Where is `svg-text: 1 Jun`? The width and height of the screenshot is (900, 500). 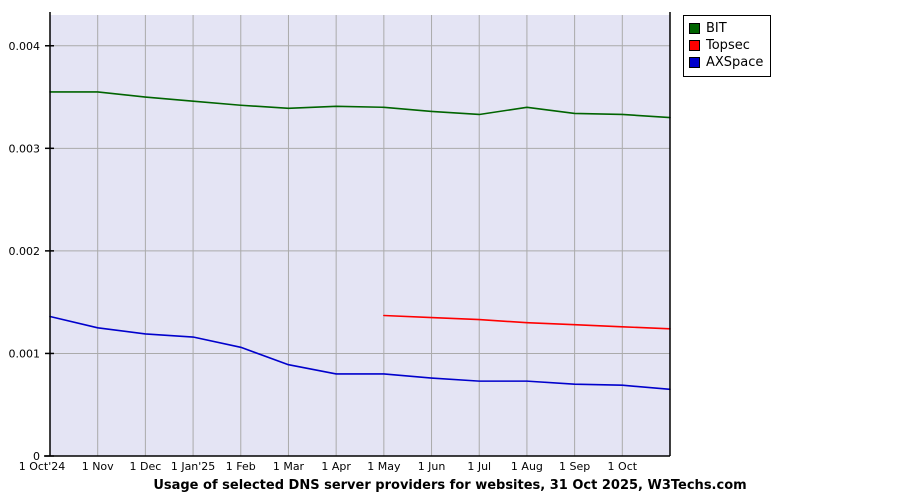 svg-text: 1 Jun is located at coordinates (432, 466).